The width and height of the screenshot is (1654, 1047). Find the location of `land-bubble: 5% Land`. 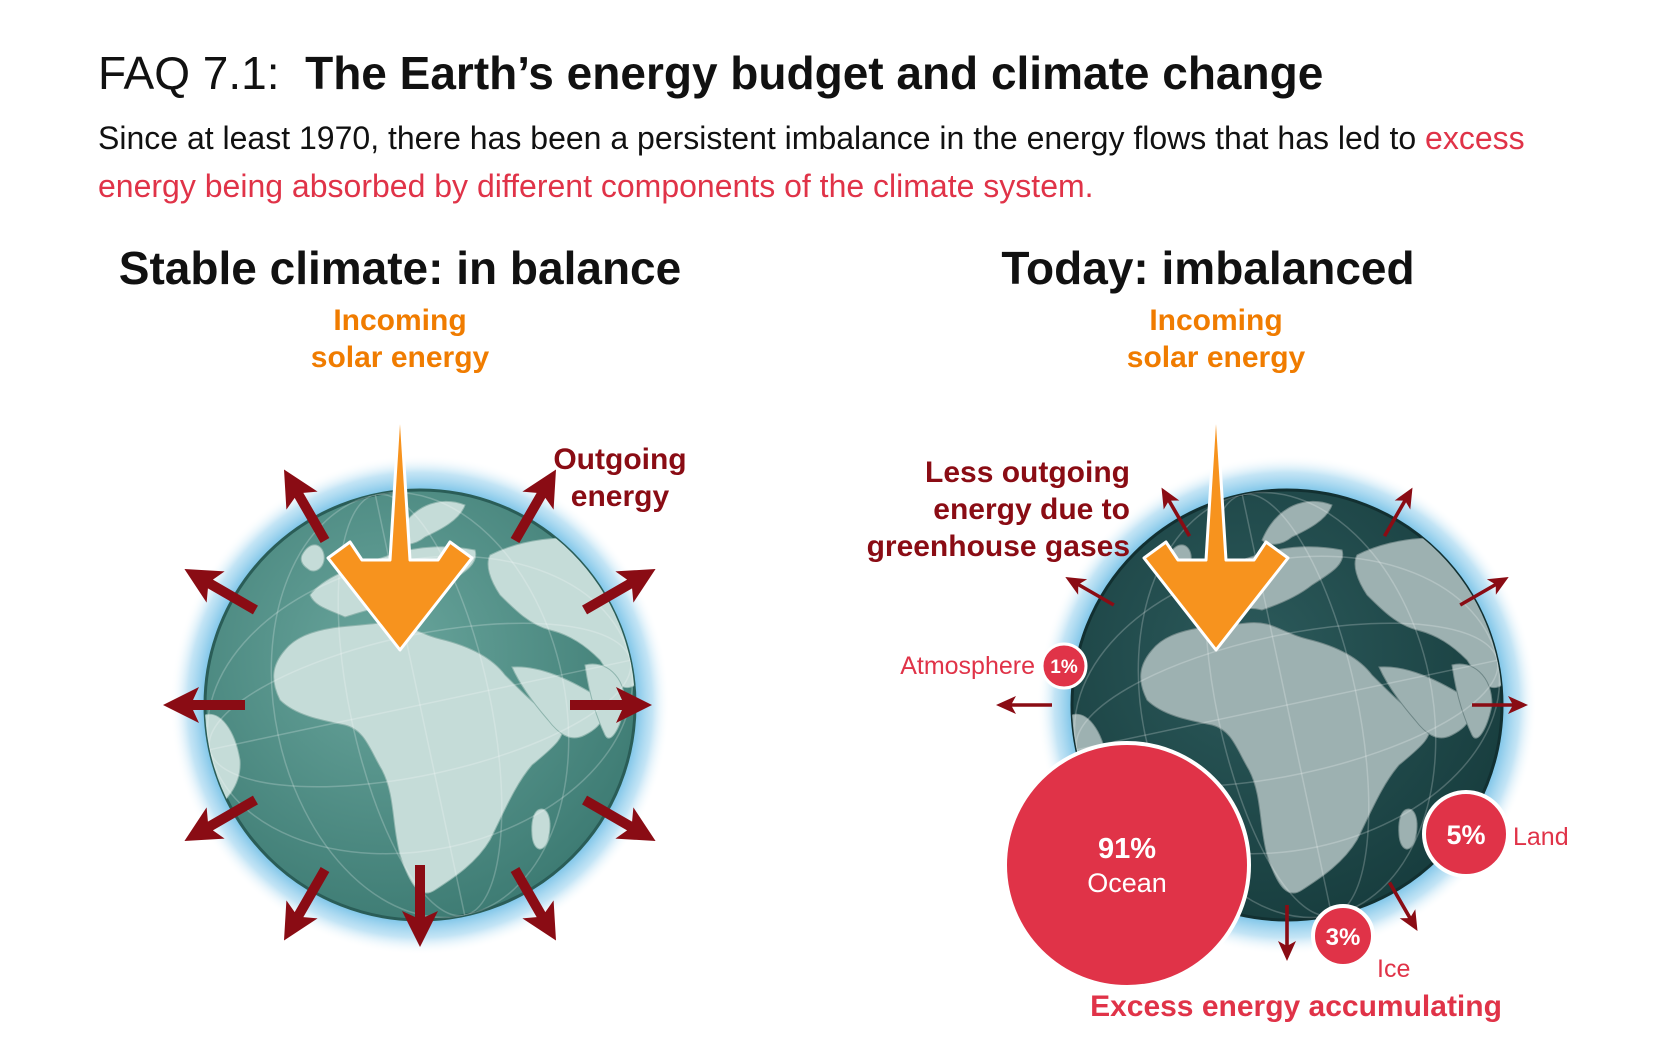

land-bubble: 5% Land is located at coordinates (1495, 834).